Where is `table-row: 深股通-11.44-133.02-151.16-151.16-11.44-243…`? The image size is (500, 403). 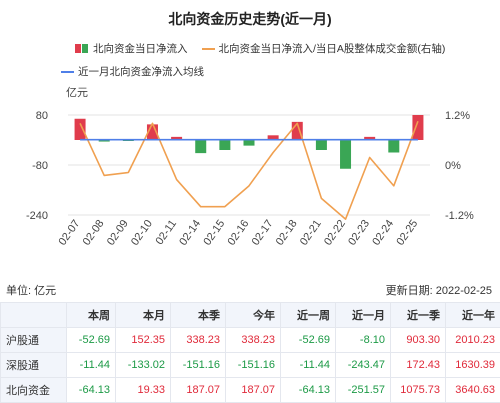
table-row: 深股通-11.44-133.02-151.16-151.16-11.44-243… is located at coordinates (250, 365).